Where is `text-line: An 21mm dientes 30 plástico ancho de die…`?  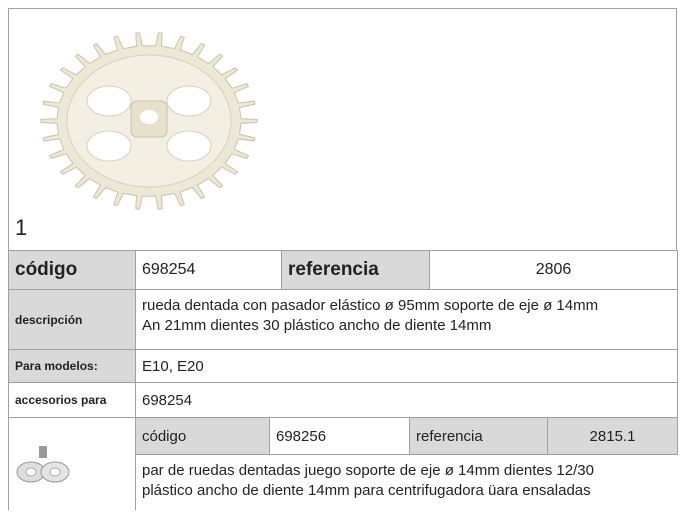 text-line: An 21mm dientes 30 plástico ancho de die… is located at coordinates (317, 325).